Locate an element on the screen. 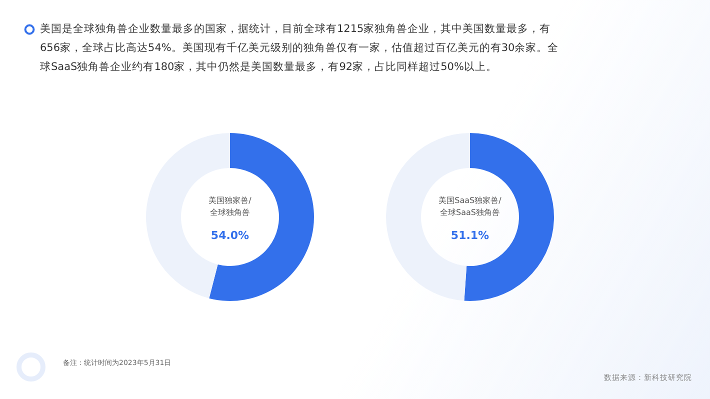 The image size is (710, 399). data-label: 54.0% is located at coordinates (230, 235).